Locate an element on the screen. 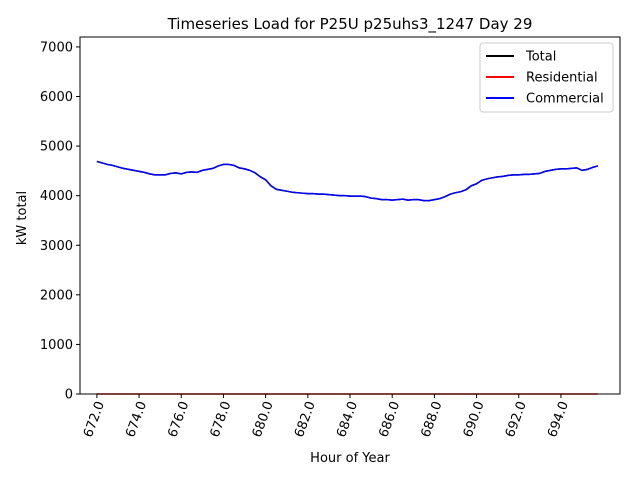 The image size is (640, 480). y-tick-label: 1000 is located at coordinates (56, 345).